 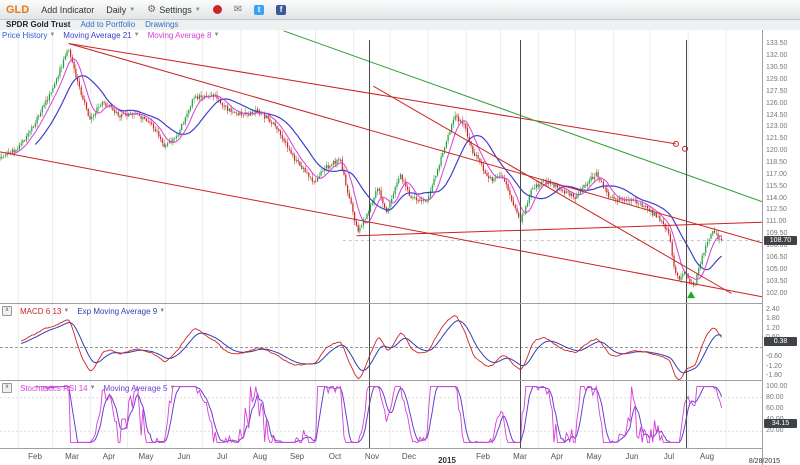 I want to click on last-price-tag: 108.70, so click(x=780, y=240).